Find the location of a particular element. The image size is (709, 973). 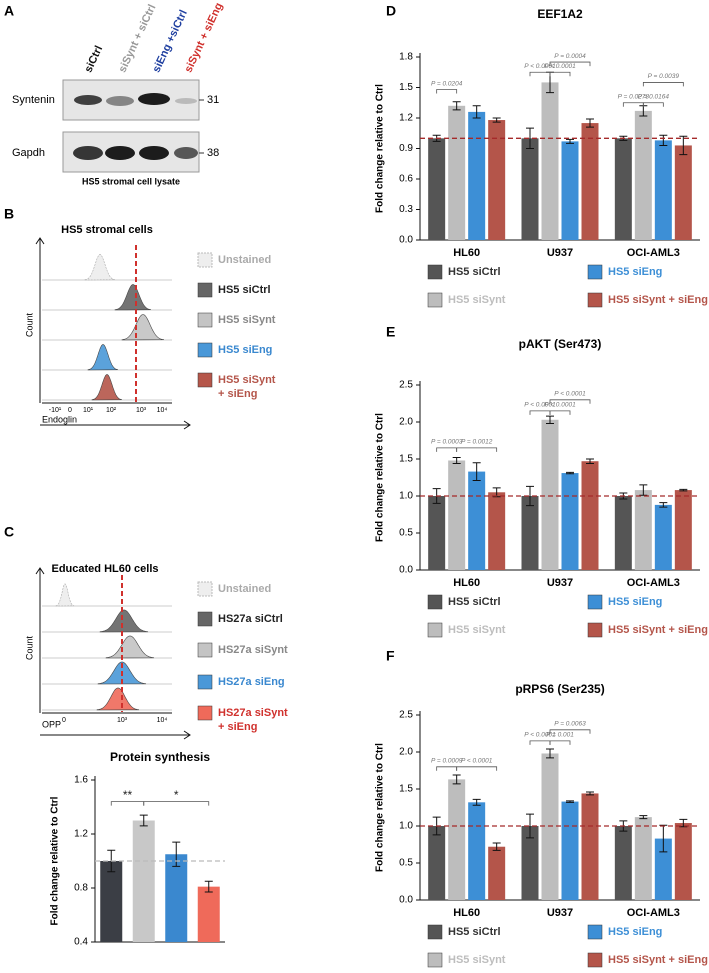

y-axis-label: Fold change relative to Ctrl is located at coordinates (380, 148).